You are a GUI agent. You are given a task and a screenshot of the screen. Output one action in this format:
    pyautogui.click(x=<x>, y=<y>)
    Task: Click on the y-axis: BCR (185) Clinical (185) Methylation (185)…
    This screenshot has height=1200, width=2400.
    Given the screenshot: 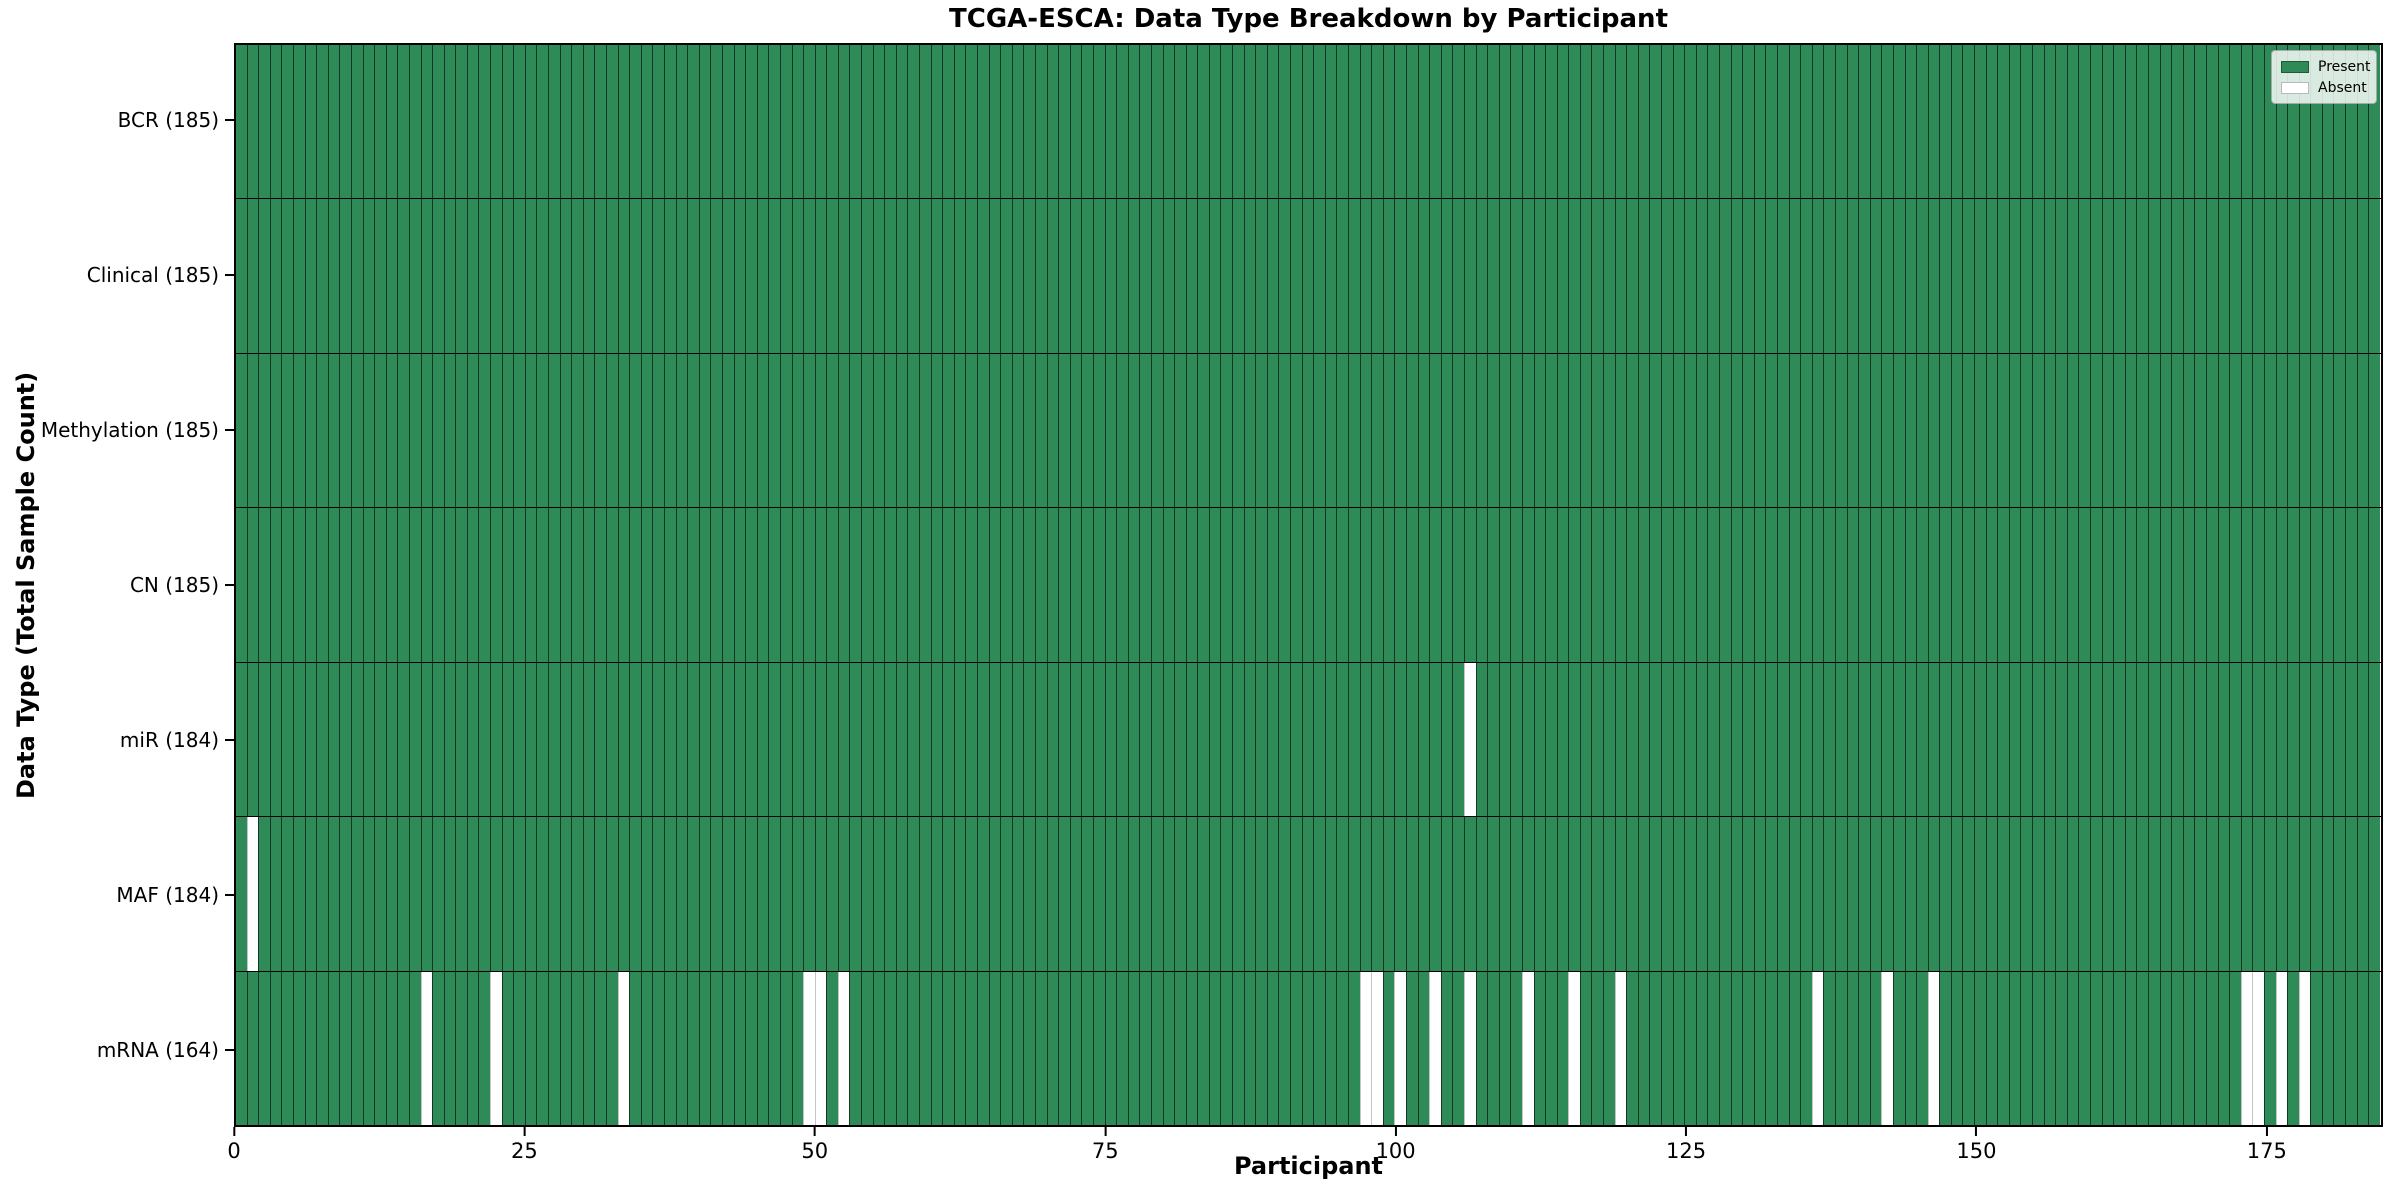 What is the action you would take?
    pyautogui.click(x=117, y=585)
    